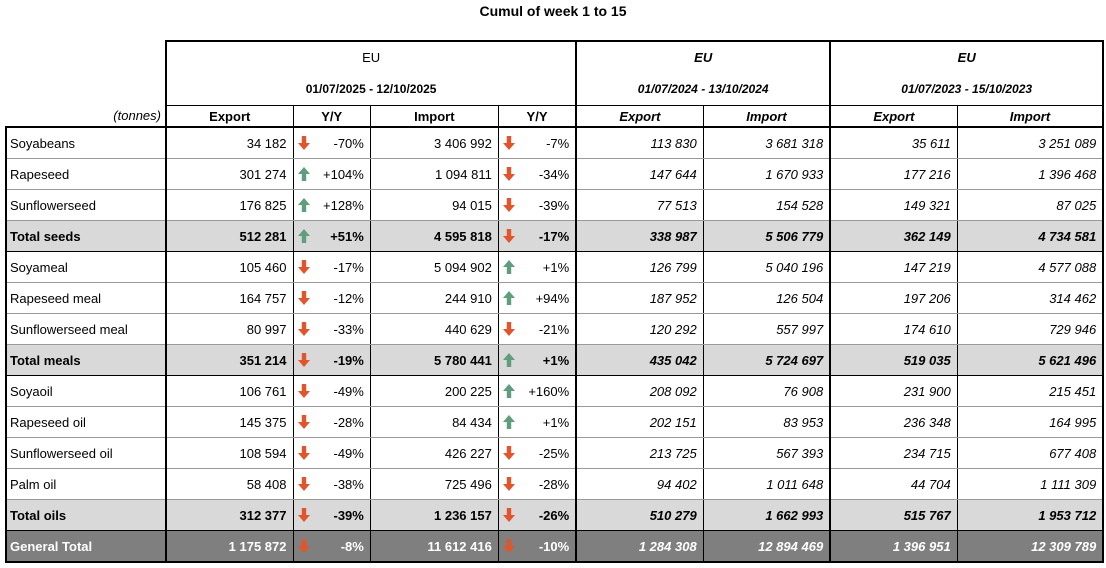 This screenshot has width=1106, height=568. Describe the element at coordinates (86, 453) in the screenshot. I see `product-name: Sunflowerseed oil` at that location.